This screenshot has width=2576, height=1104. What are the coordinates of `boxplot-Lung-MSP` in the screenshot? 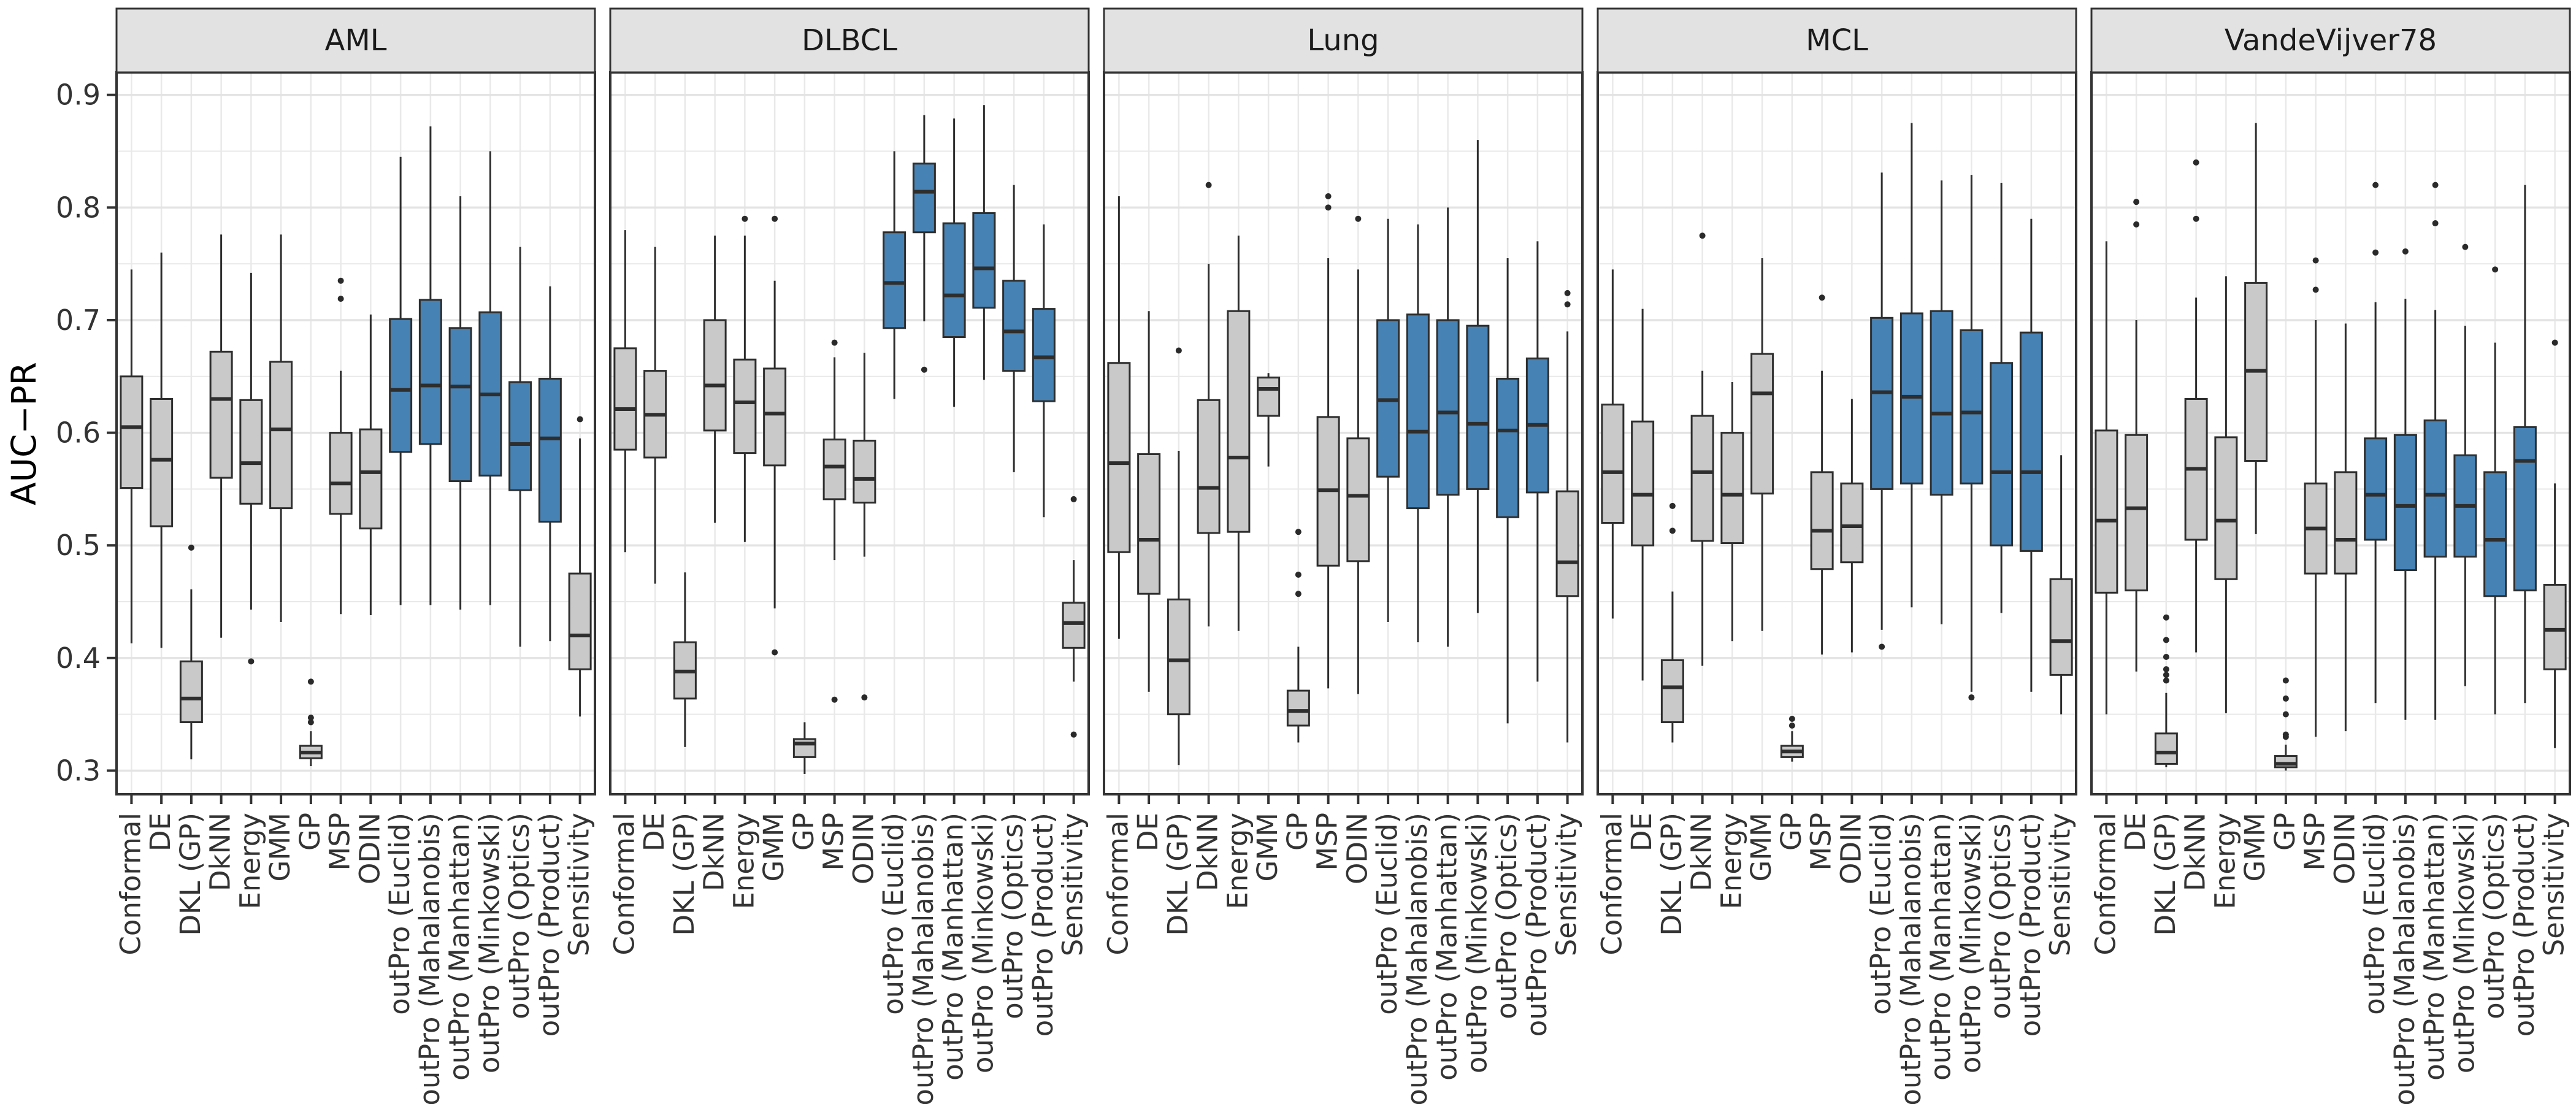 It's located at (1328, 441).